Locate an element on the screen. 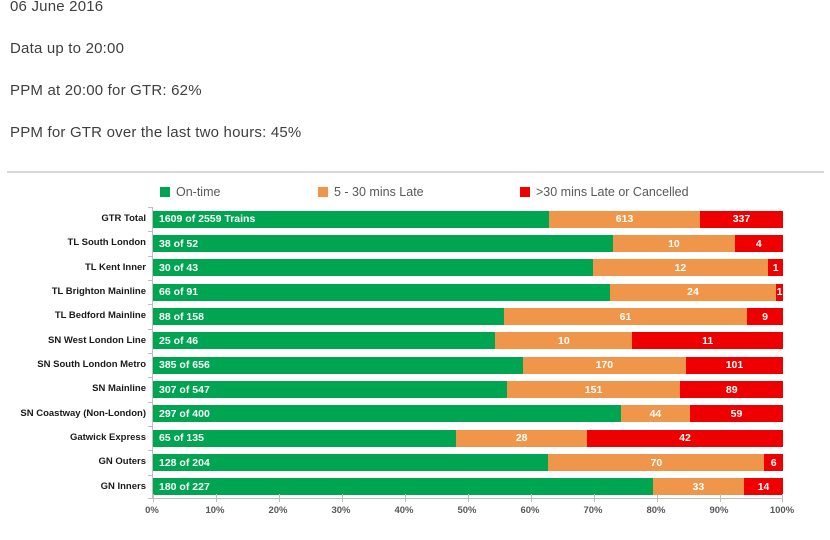 The height and width of the screenshot is (540, 830). bar-segment-very-late: 14 is located at coordinates (763, 487).